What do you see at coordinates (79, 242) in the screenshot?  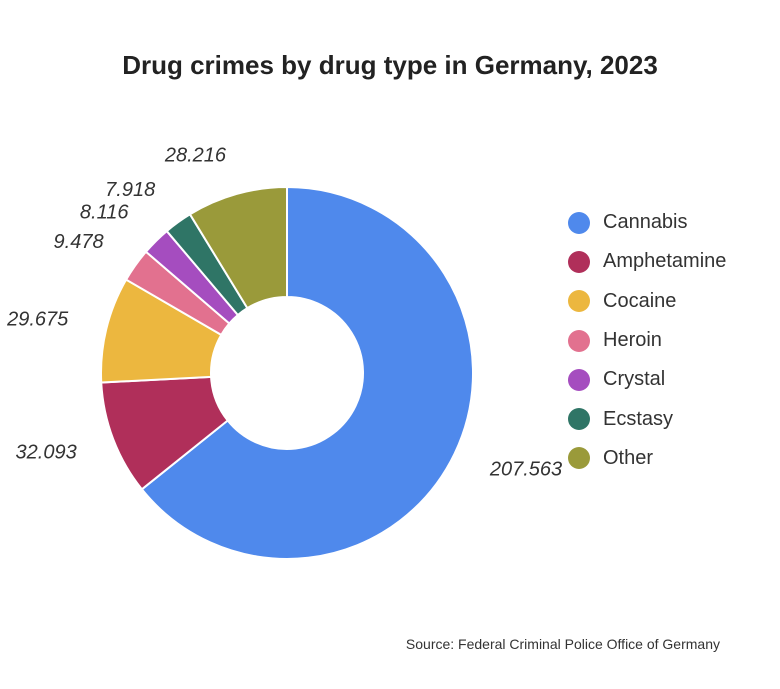 I see `data-label-heroin: 9.478` at bounding box center [79, 242].